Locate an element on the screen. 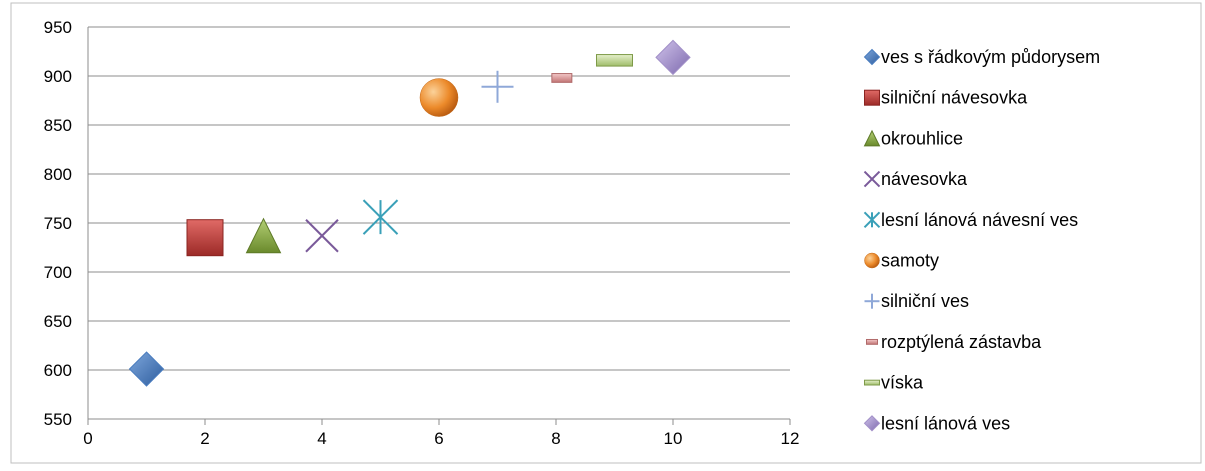 This screenshot has width=1205, height=471. x-tick-label: 12 is located at coordinates (790, 438).